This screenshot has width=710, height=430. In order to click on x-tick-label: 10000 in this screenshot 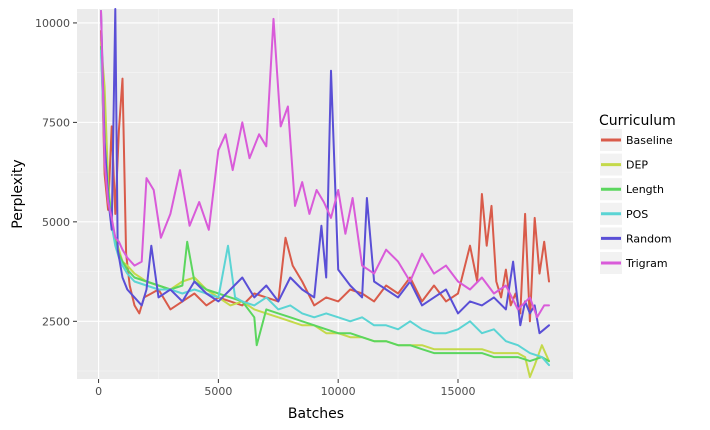, I will do `click(338, 391)`.